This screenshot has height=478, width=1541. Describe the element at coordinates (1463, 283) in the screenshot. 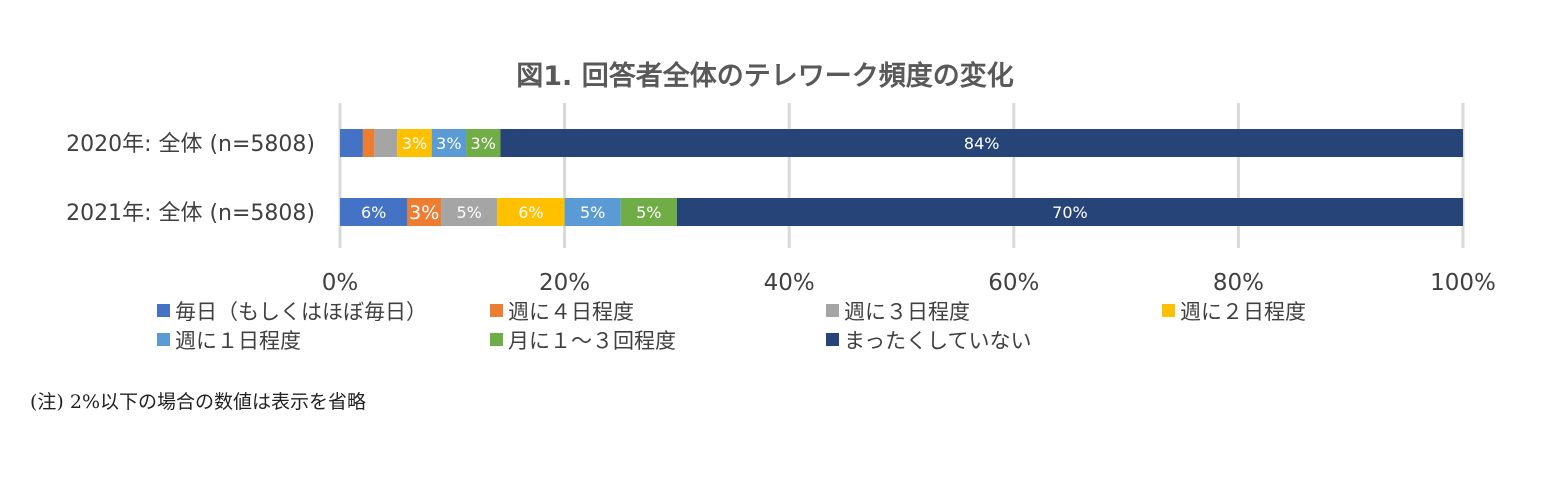

I see `x-tick-label-5: 100%` at that location.